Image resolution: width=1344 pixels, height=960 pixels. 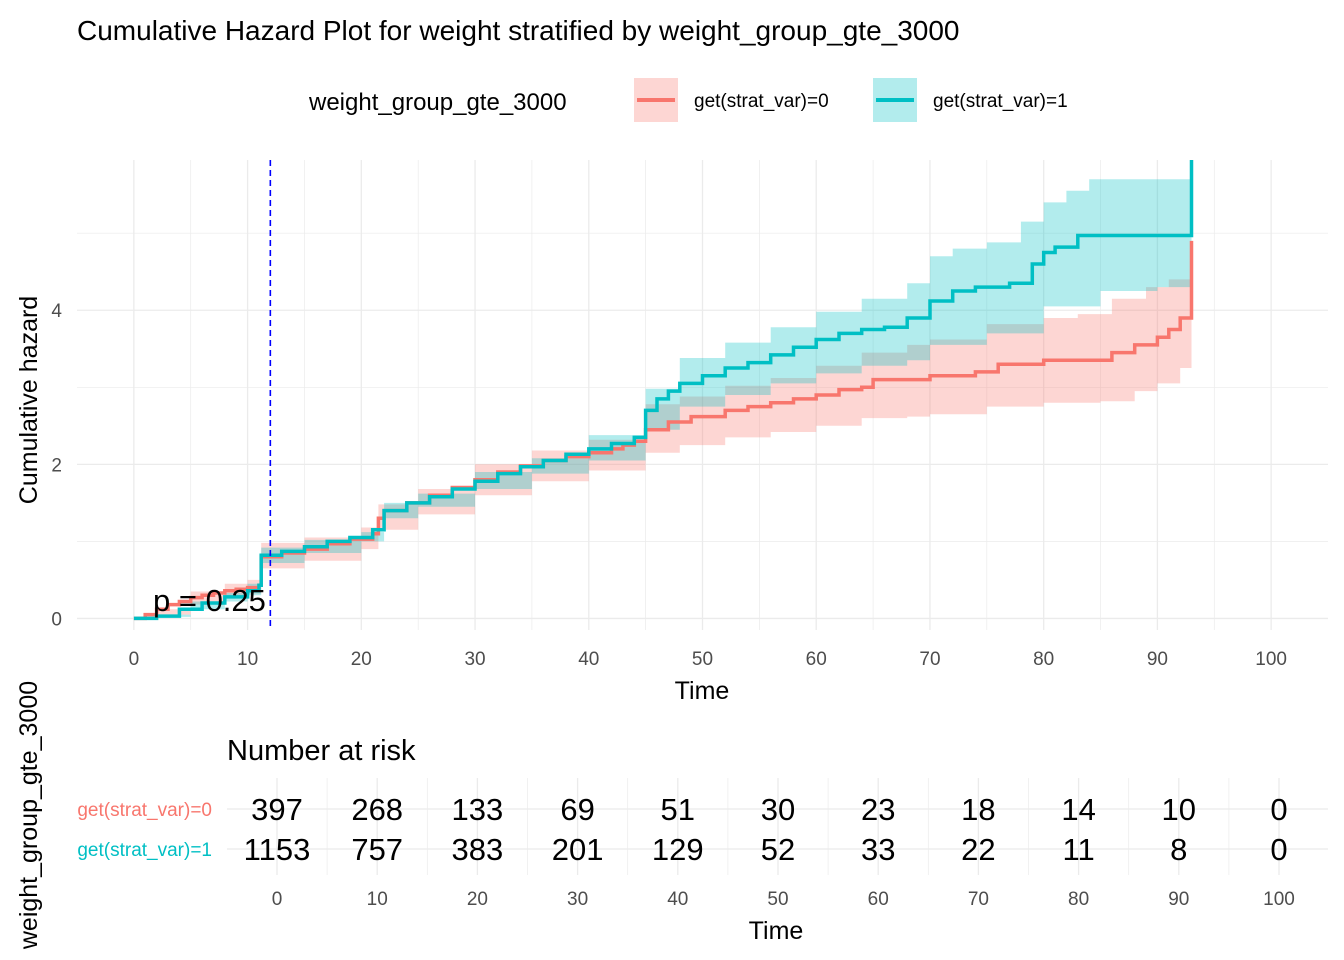 I want to click on risk-table-grid, so click(x=777, y=826).